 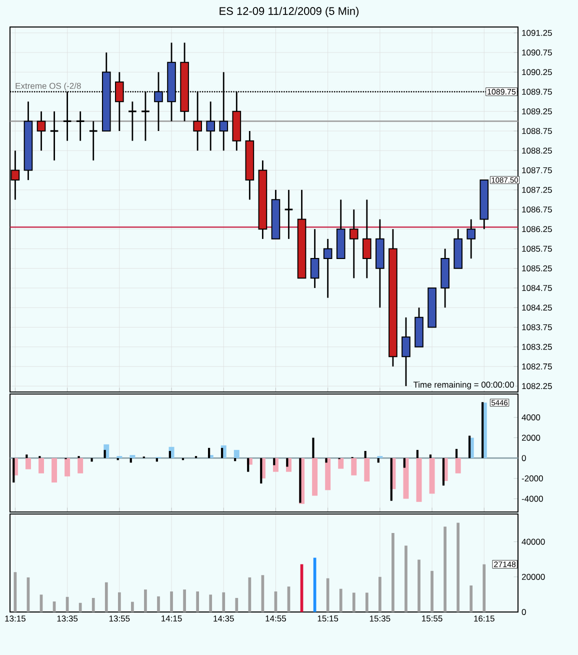 What do you see at coordinates (537, 209) in the screenshot?
I see `y-tick-label: 1086.75` at bounding box center [537, 209].